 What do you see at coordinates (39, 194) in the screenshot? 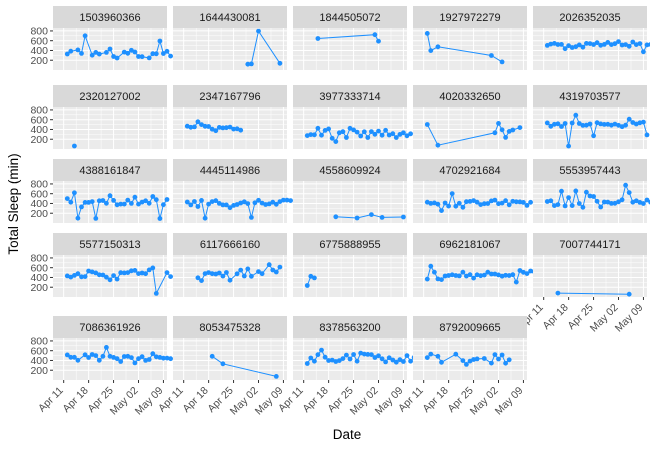
I see `y-tick-label: 600` at bounding box center [39, 194].